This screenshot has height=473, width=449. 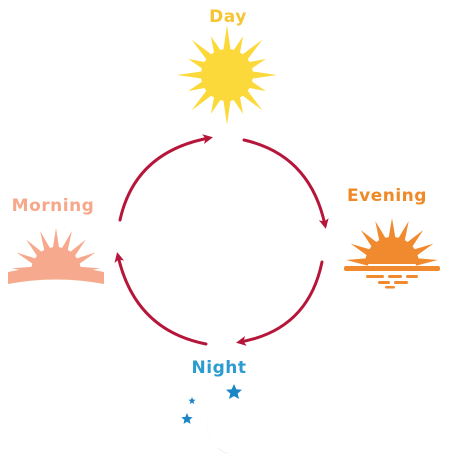 What do you see at coordinates (161, 299) in the screenshot?
I see `arrow-night-to-morning` at bounding box center [161, 299].